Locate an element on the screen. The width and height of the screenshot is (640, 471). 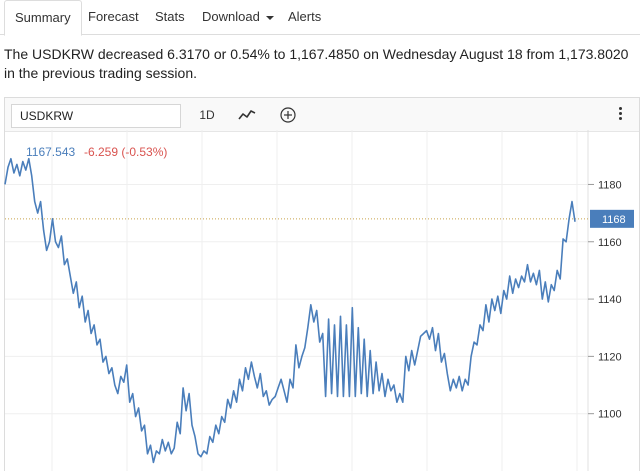
current-price-label-bg is located at coordinates (612, 218).